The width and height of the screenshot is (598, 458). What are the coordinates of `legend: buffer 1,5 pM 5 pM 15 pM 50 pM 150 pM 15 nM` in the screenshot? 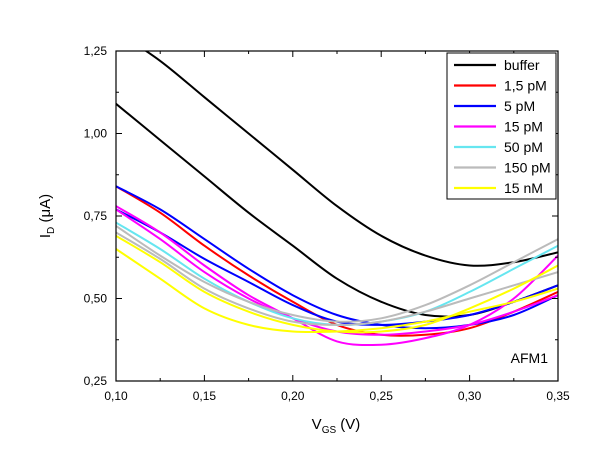 It's located at (501, 126).